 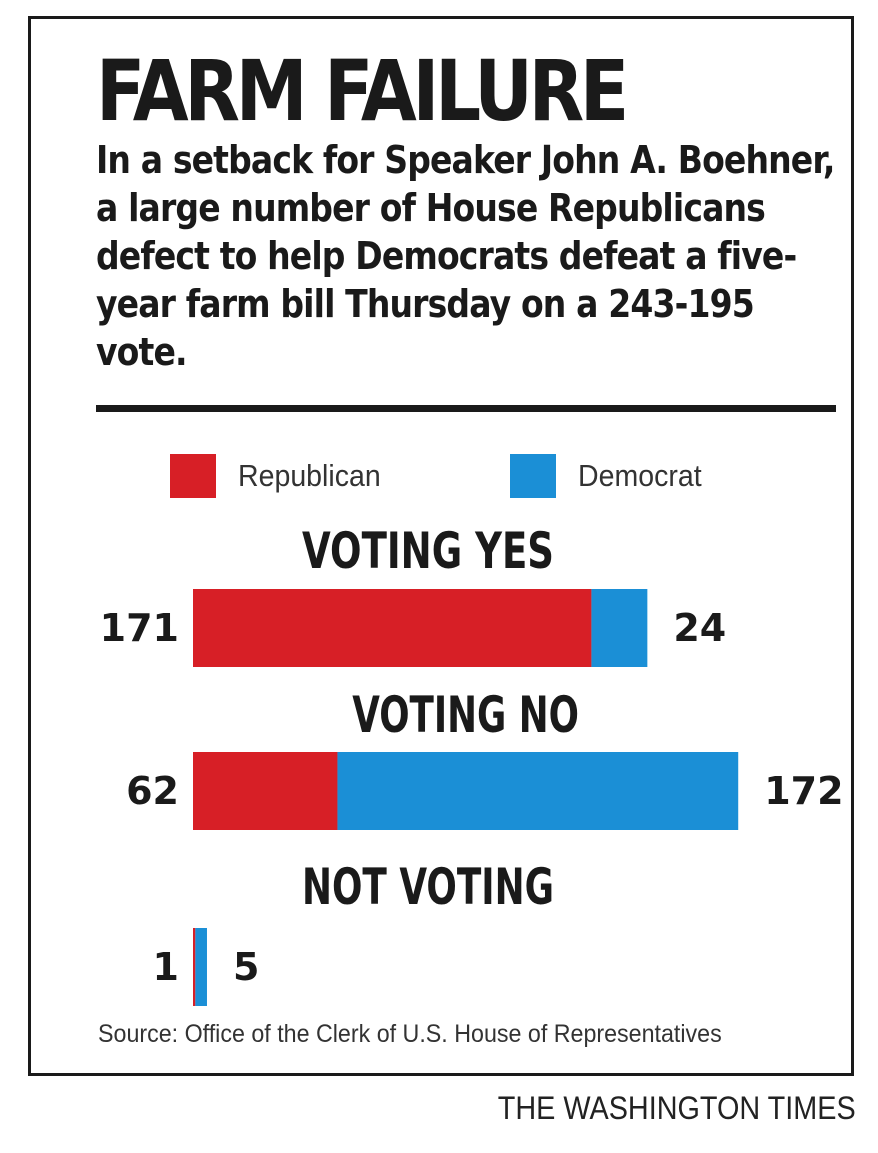 I want to click on legend-swatch-republican, so click(x=193, y=476).